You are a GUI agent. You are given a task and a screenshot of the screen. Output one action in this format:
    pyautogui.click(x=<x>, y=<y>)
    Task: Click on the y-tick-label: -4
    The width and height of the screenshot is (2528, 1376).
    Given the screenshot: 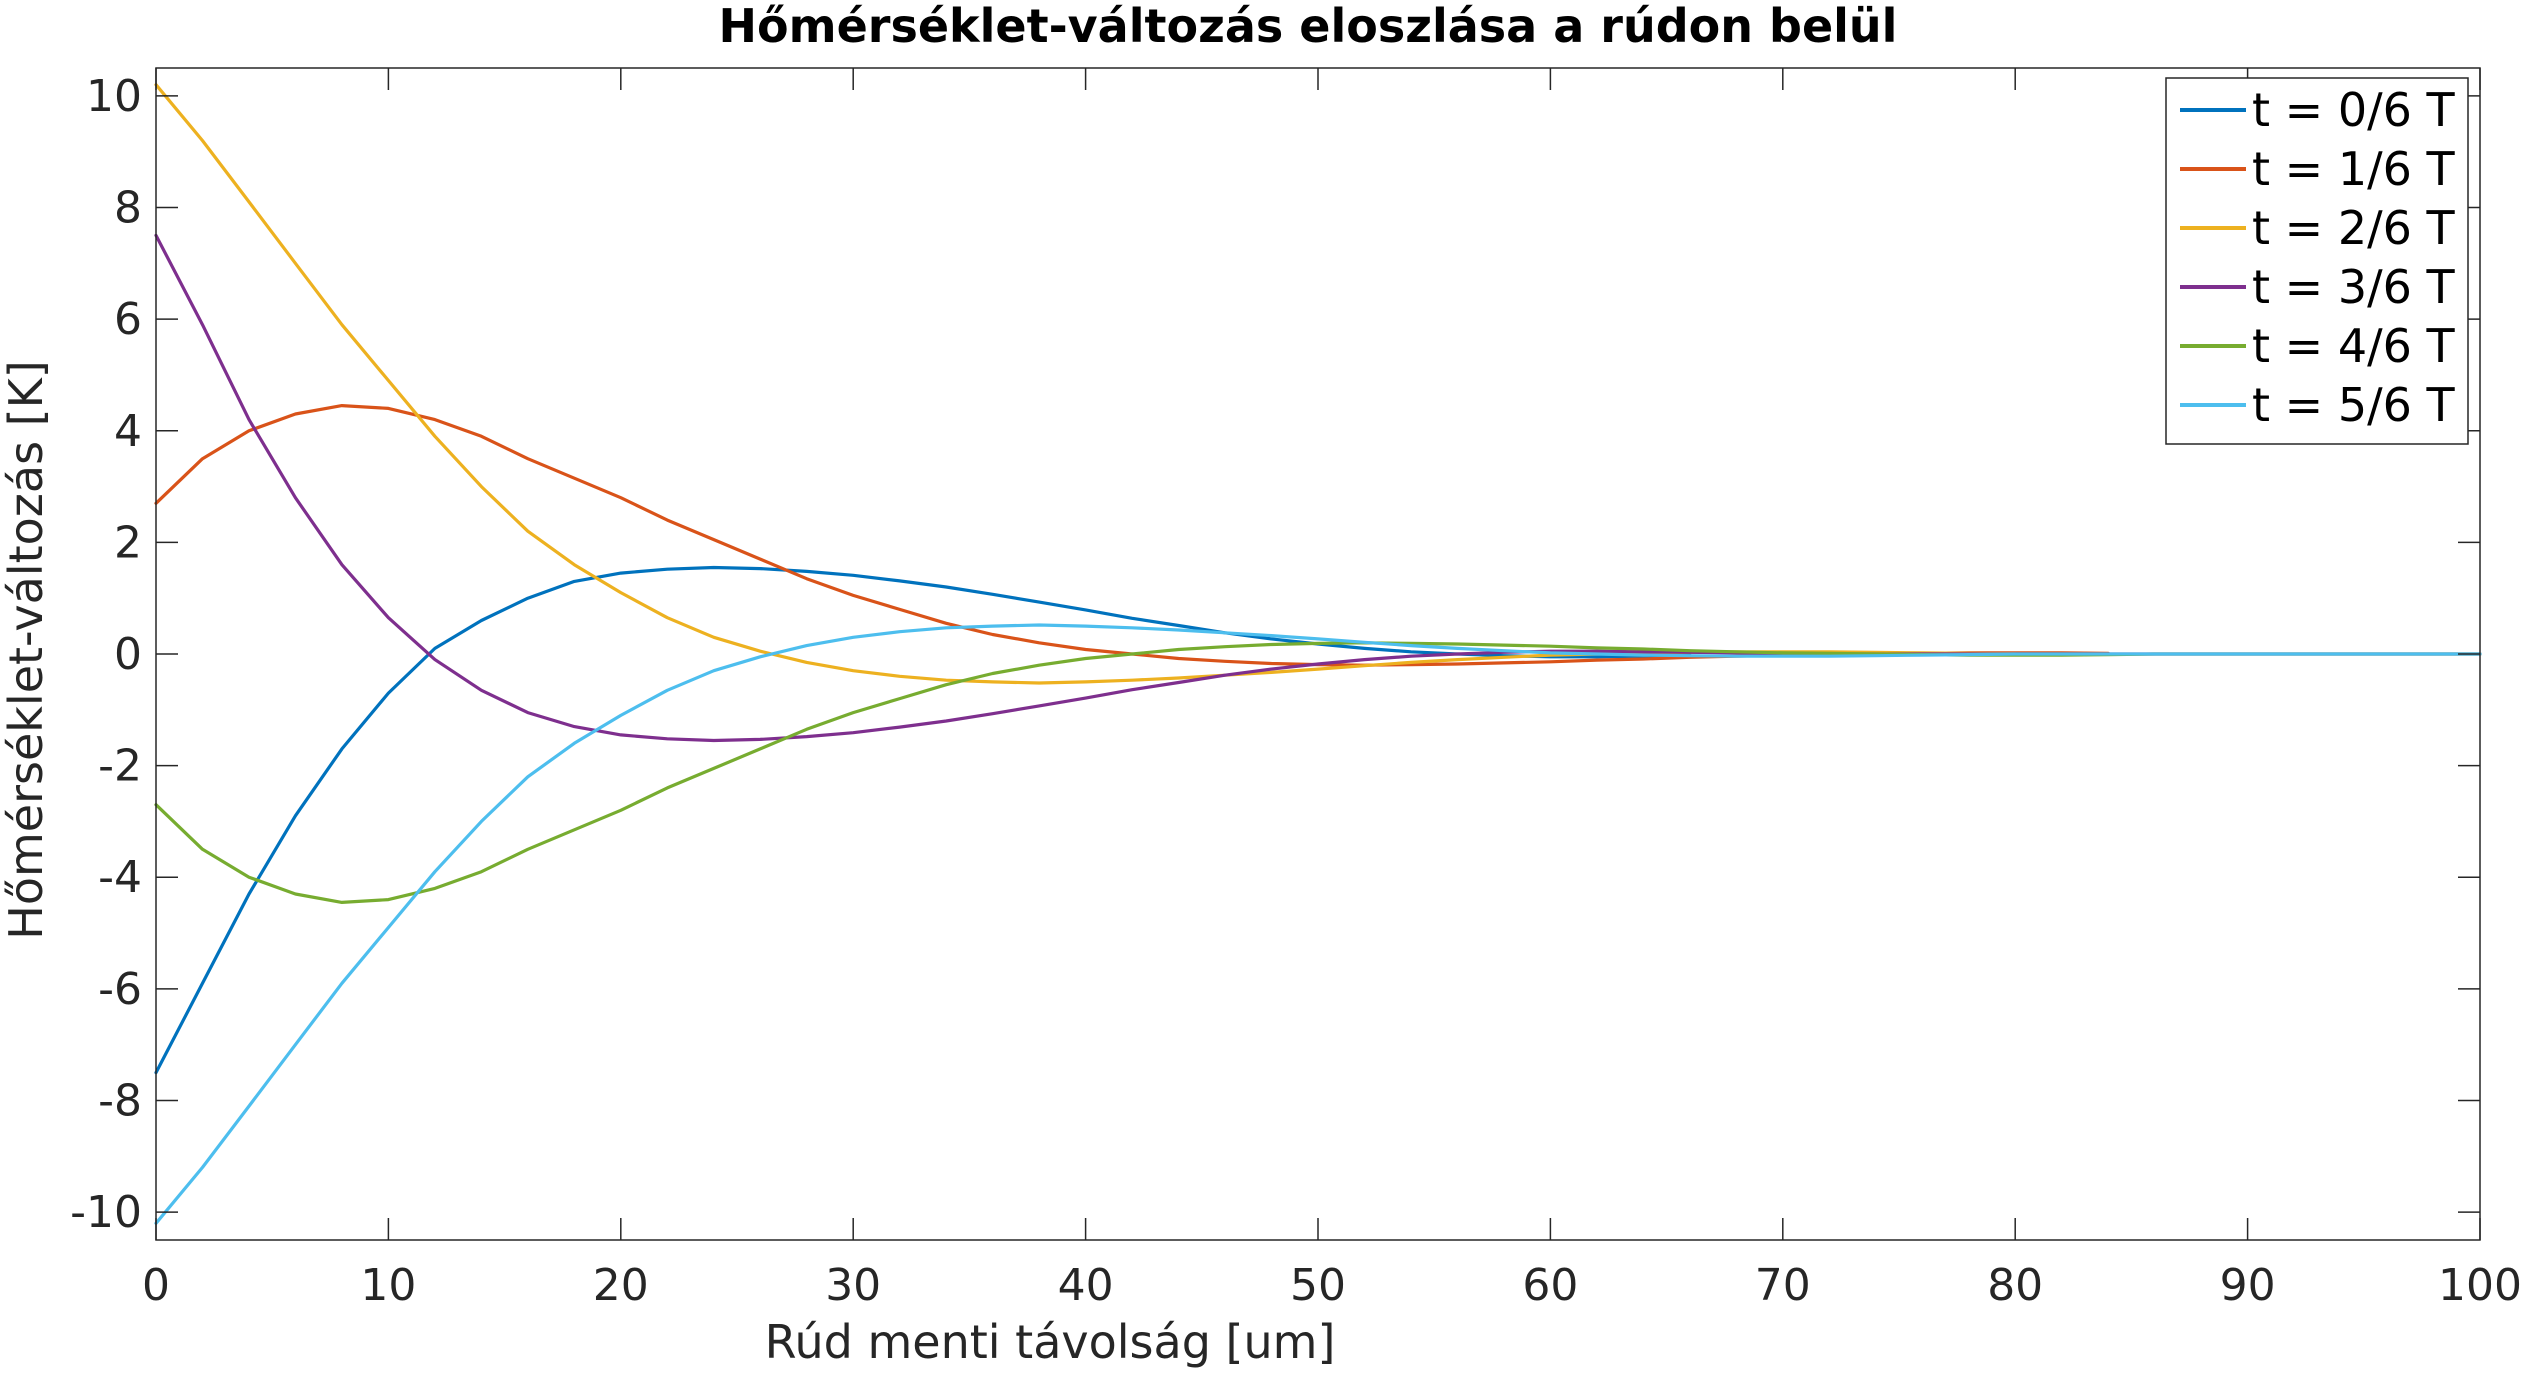 What is the action you would take?
    pyautogui.click(x=120, y=877)
    